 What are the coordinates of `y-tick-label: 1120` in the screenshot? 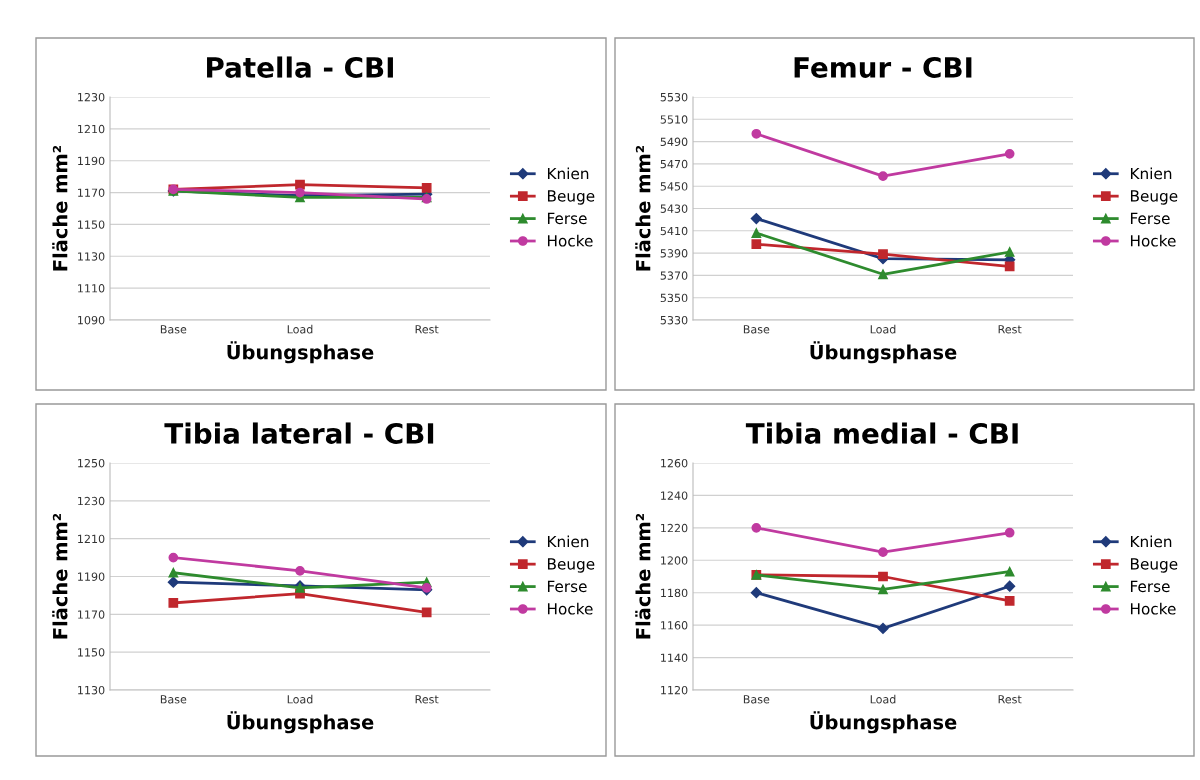 It's located at (674, 690).